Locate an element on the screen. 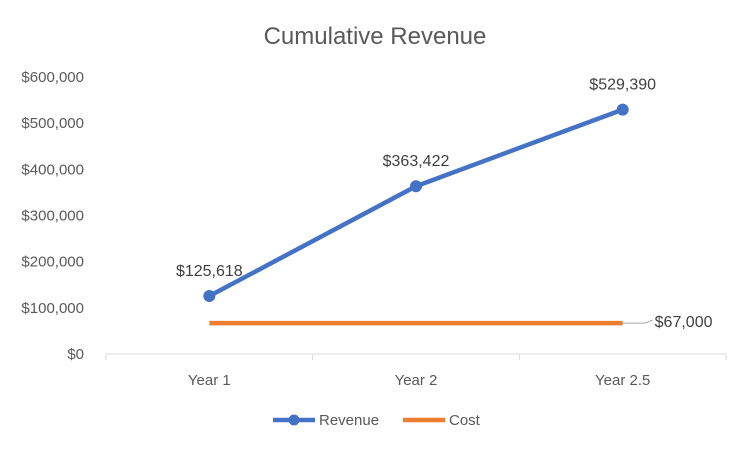 The image size is (750, 450). legend-label-revenue: Revenue is located at coordinates (349, 420).